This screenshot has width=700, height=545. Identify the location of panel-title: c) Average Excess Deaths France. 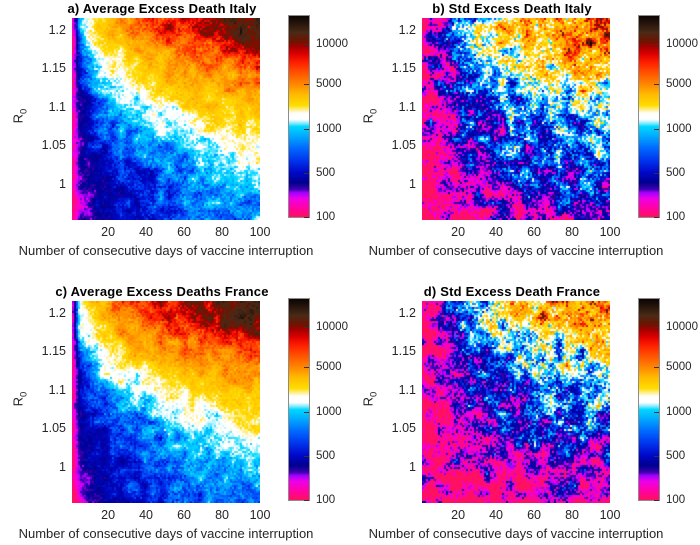
(162, 291).